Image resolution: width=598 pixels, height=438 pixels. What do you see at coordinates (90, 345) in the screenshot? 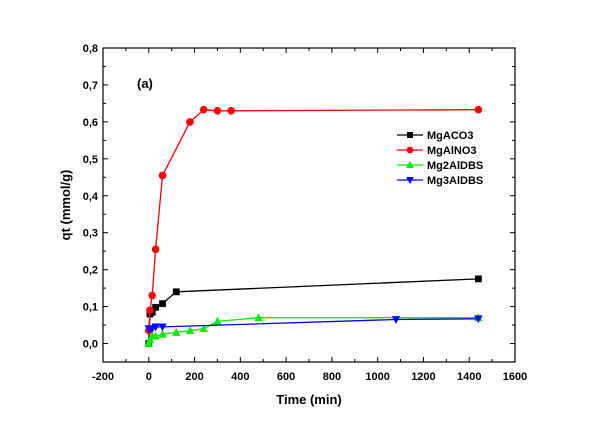
I see `y-tick-label: 0,0` at bounding box center [90, 345].